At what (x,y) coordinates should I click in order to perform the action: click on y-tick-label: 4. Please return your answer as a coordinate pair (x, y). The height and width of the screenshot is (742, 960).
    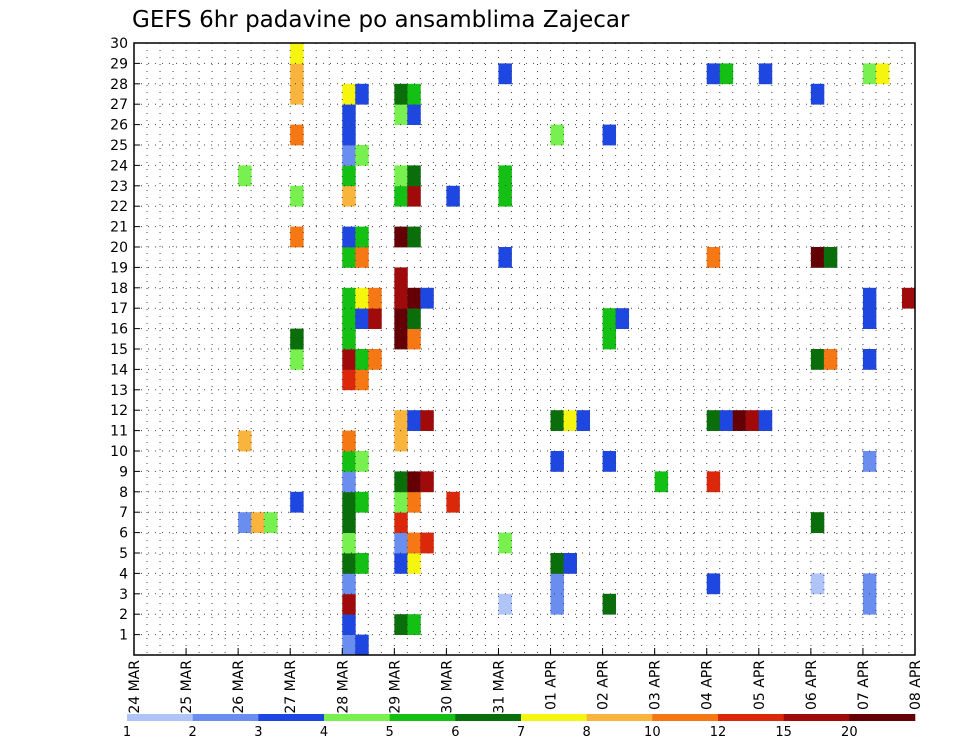
    Looking at the image, I should click on (123, 574).